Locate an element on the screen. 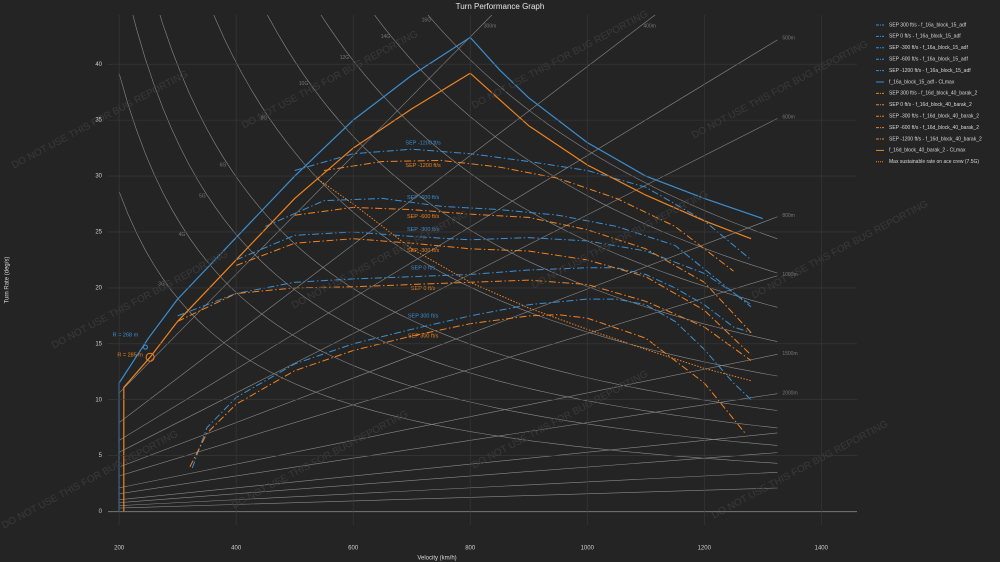  legend-label: SEP -300 ft/s - f_16d_block_40_barak_2 is located at coordinates (934, 117).